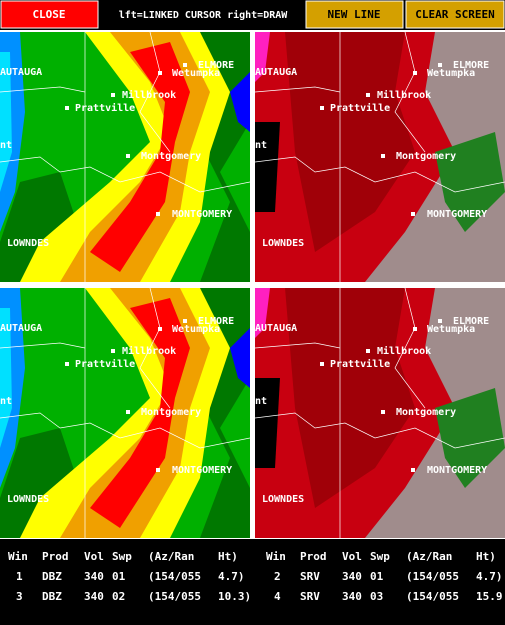 The width and height of the screenshot is (505, 625). I want to click on table-cell: 10.3), so click(234, 596).